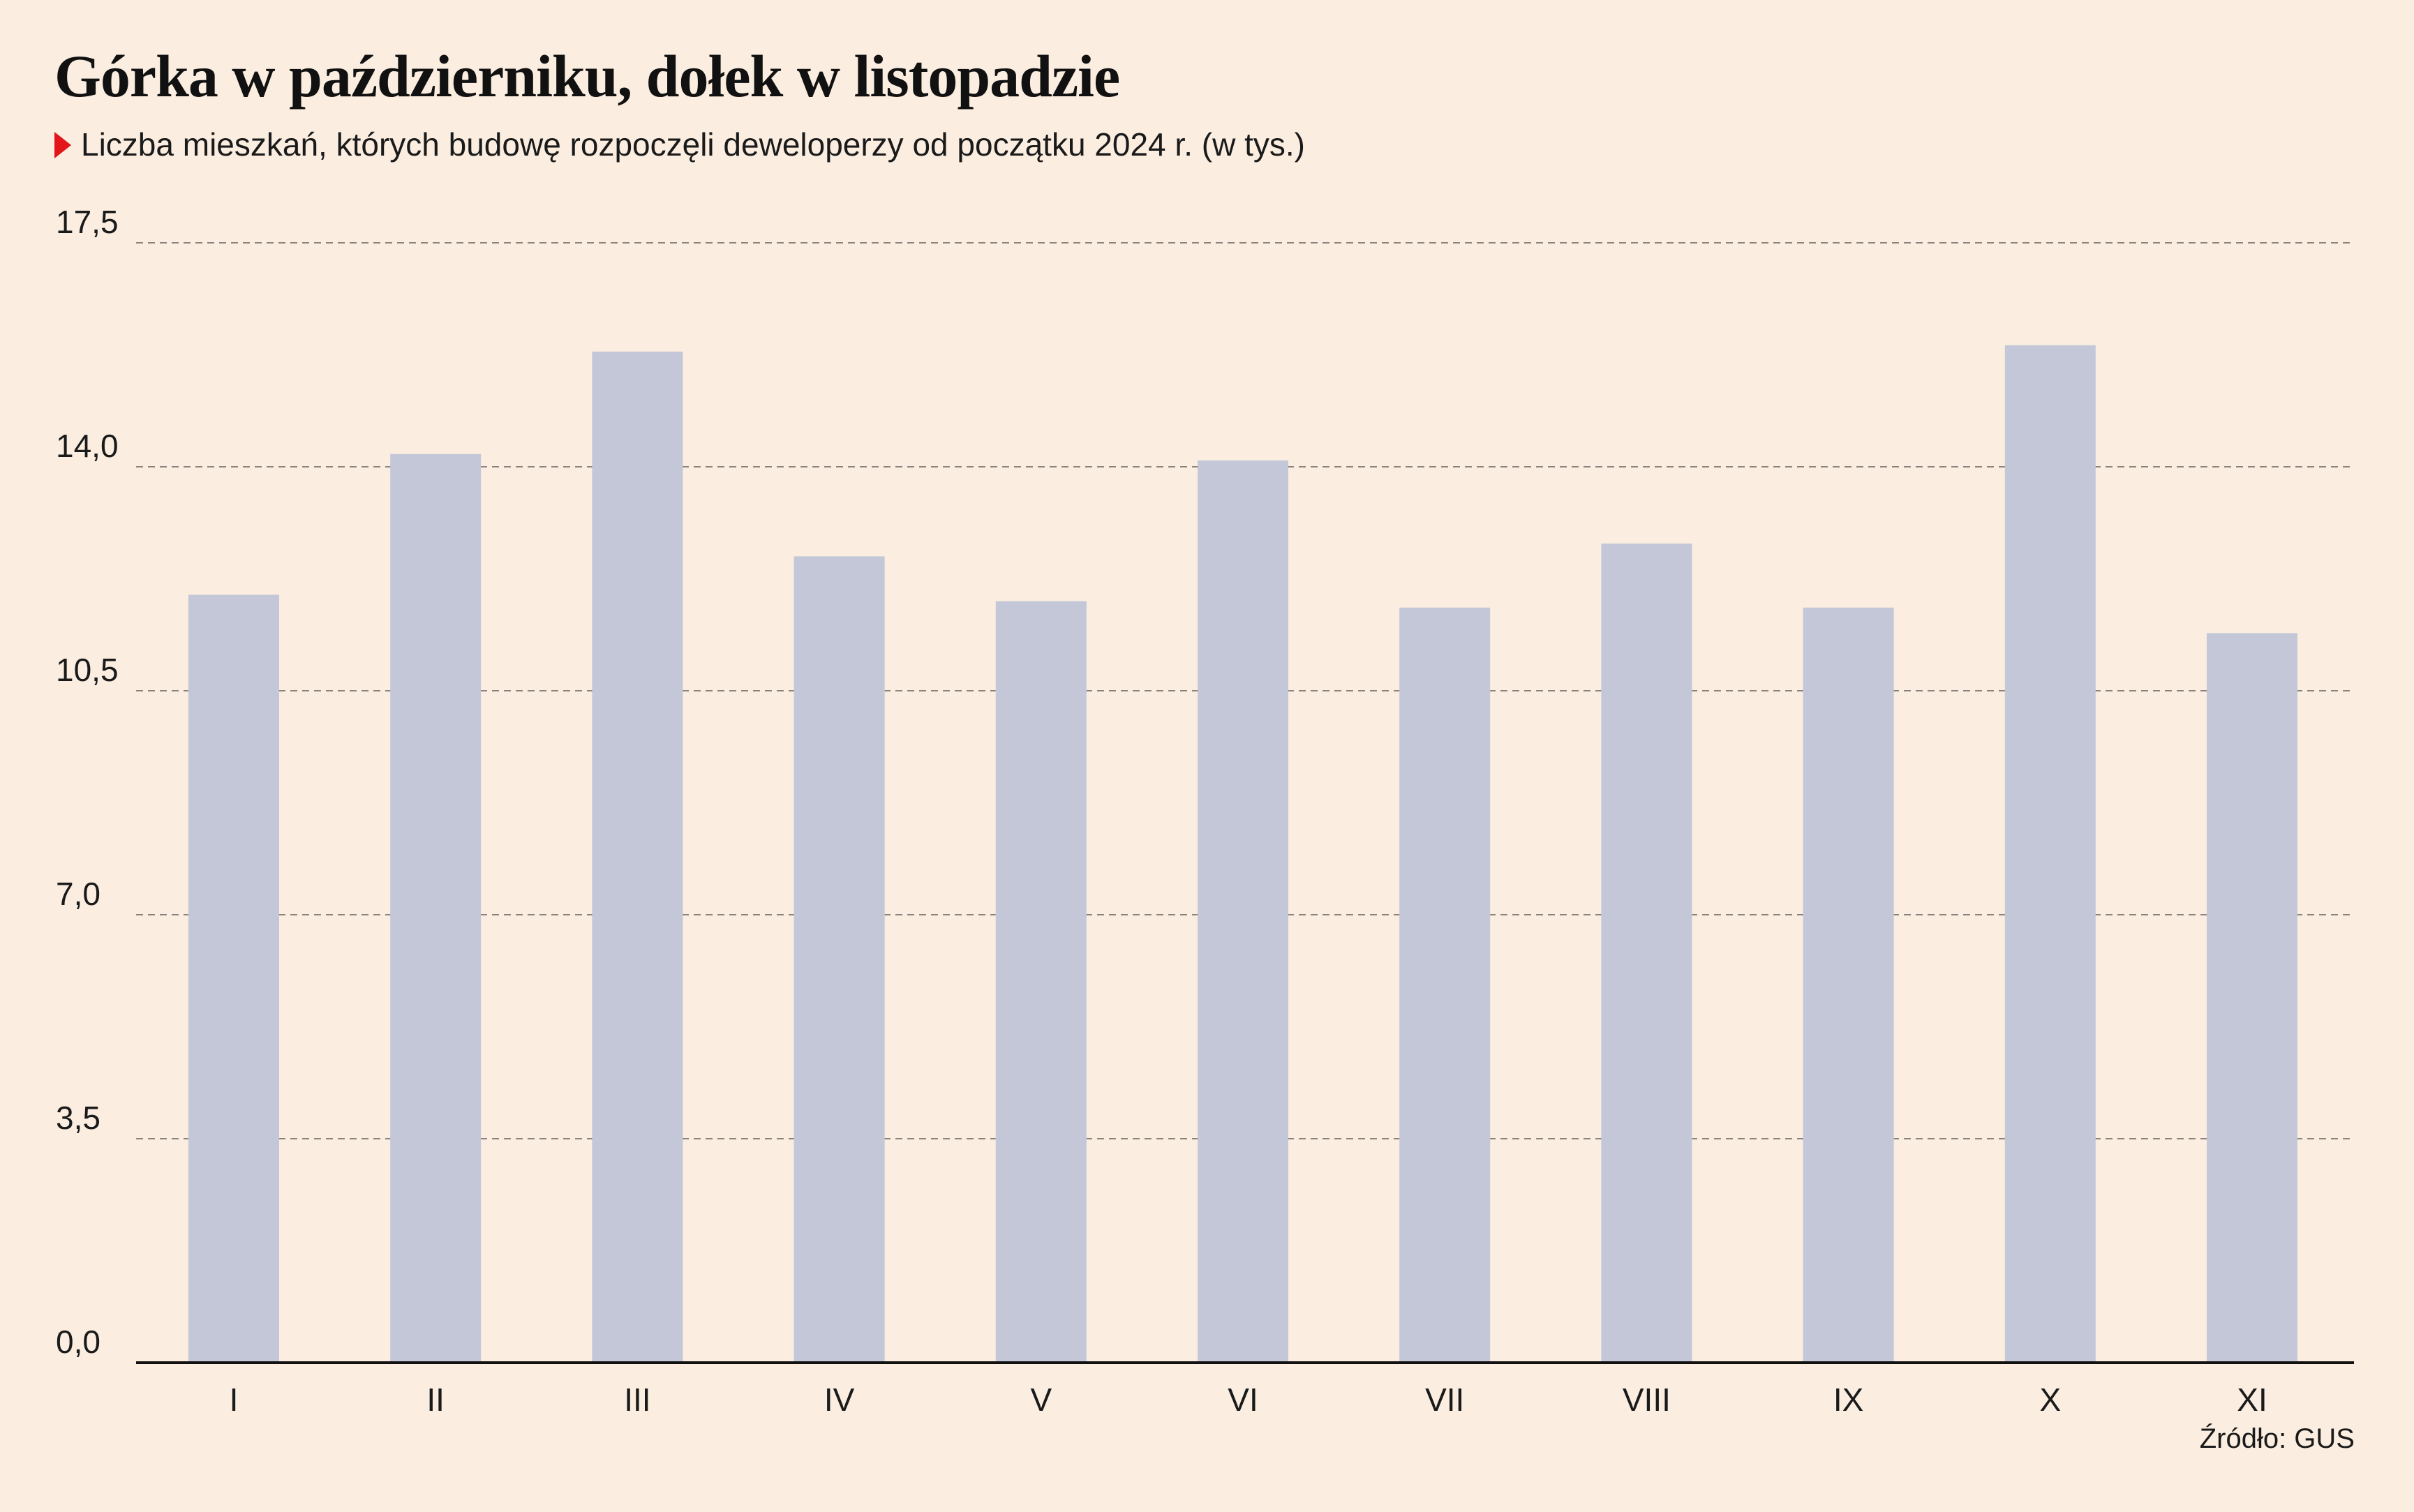  Describe the element at coordinates (839, 959) in the screenshot. I see `bar-IV` at that location.